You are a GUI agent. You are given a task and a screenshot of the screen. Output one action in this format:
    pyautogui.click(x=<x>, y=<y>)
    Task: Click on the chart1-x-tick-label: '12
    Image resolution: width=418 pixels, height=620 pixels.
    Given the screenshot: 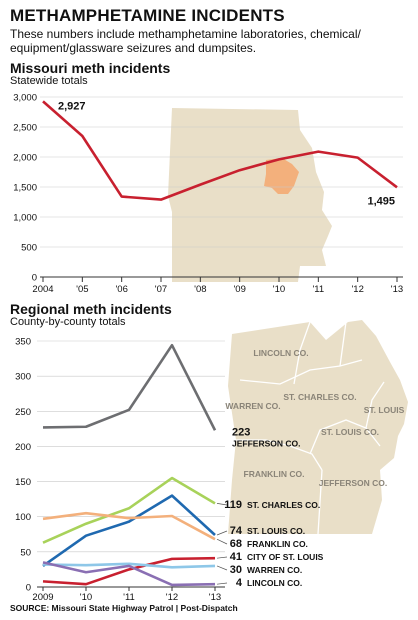 What is the action you would take?
    pyautogui.click(x=357, y=289)
    